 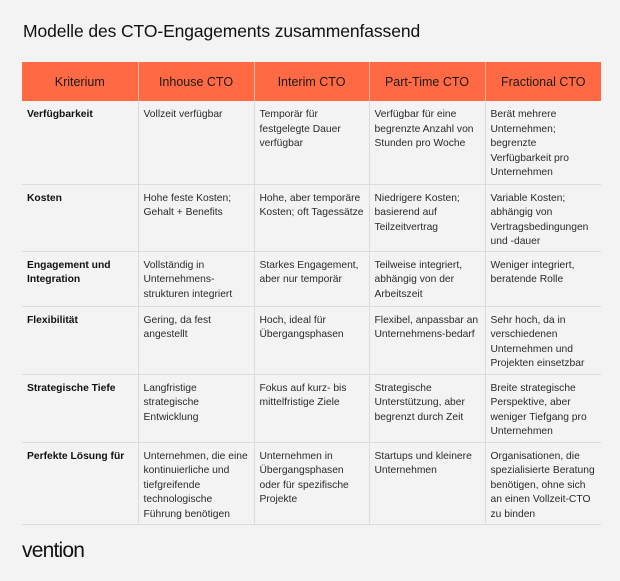 I want to click on table-cell: Gering, da fest angestellt, so click(x=196, y=340).